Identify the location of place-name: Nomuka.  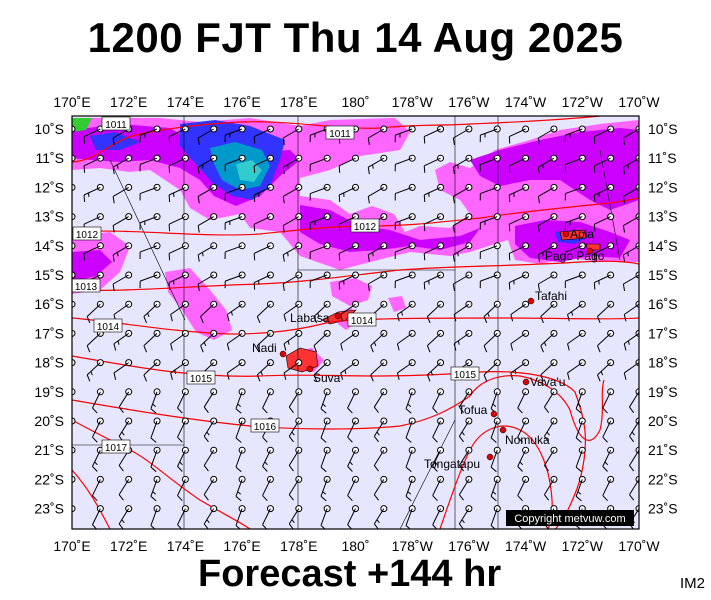
(527, 440).